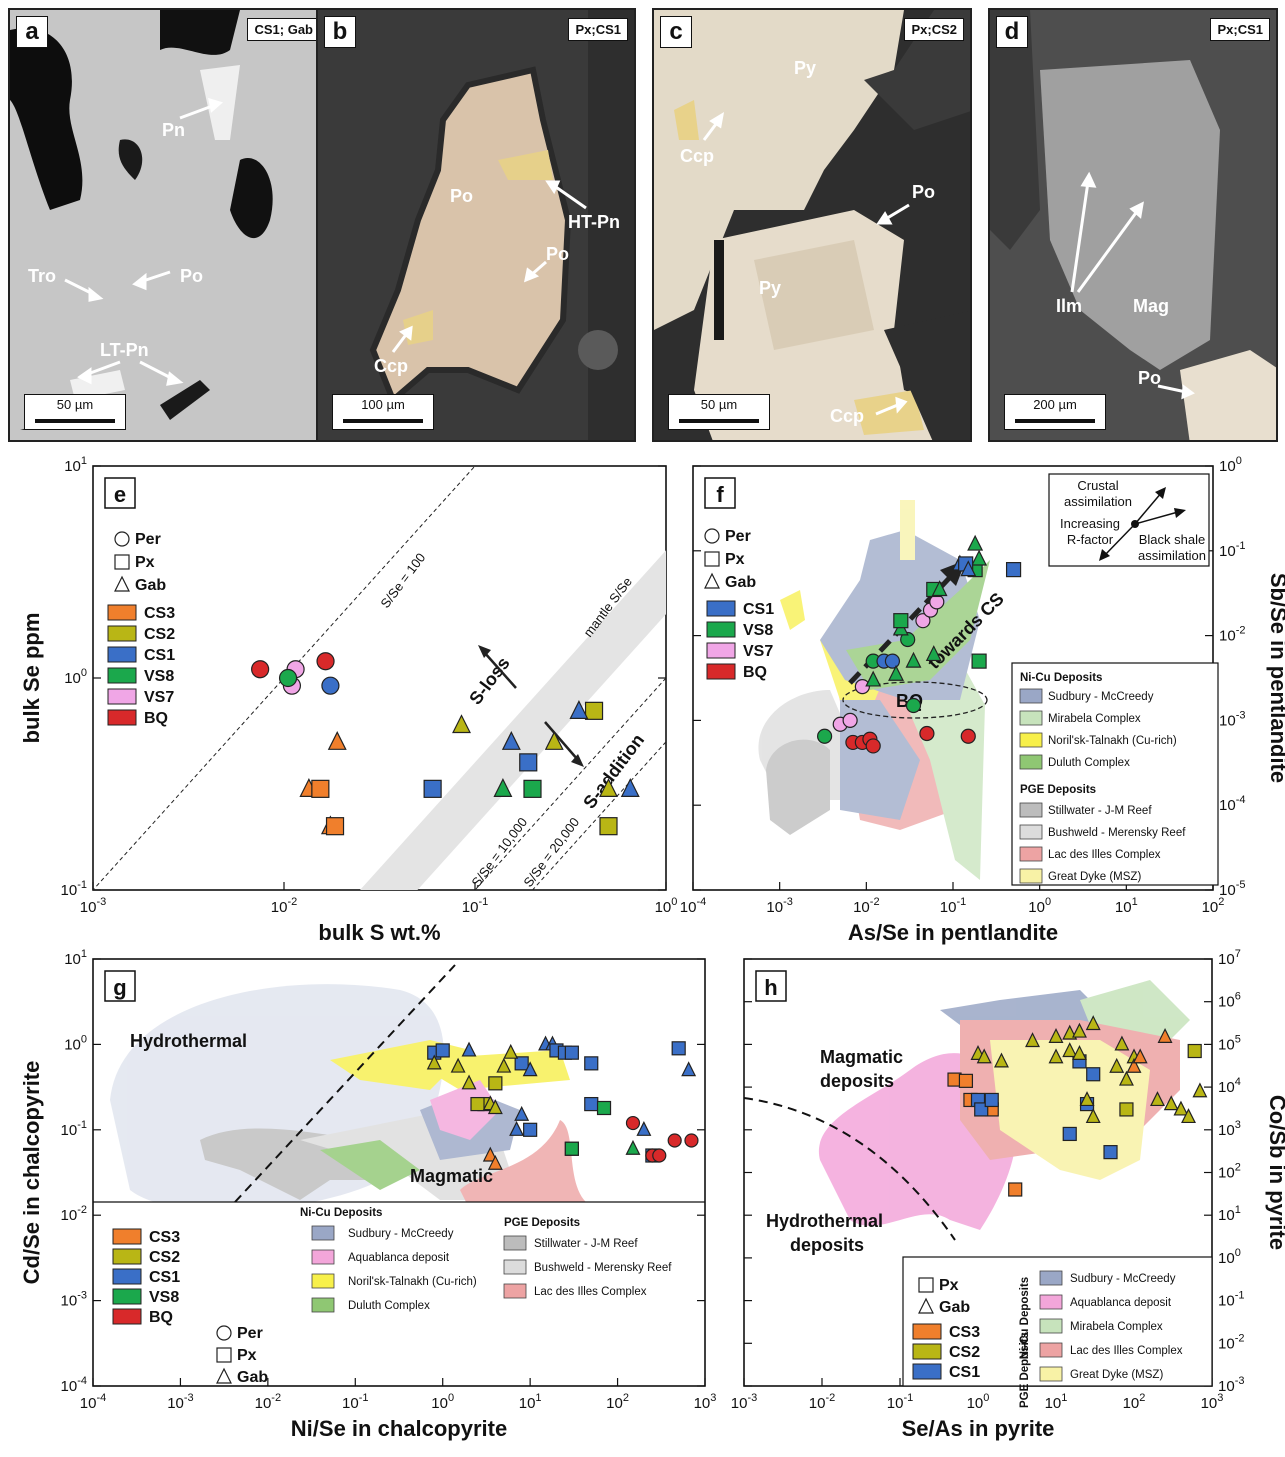 This screenshot has width=1285, height=1457. Describe the element at coordinates (122, 539) in the screenshot. I see `legend-marker-per` at that location.